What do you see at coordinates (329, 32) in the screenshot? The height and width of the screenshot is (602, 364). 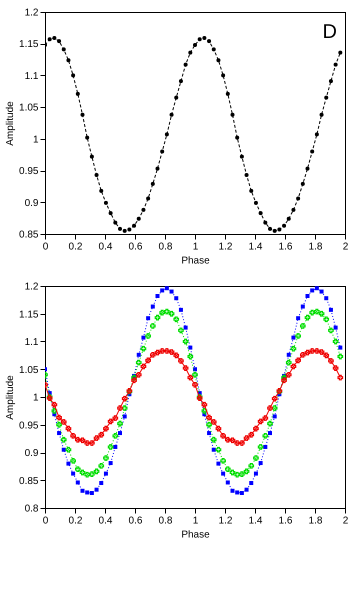 I see `annotation: D` at bounding box center [329, 32].